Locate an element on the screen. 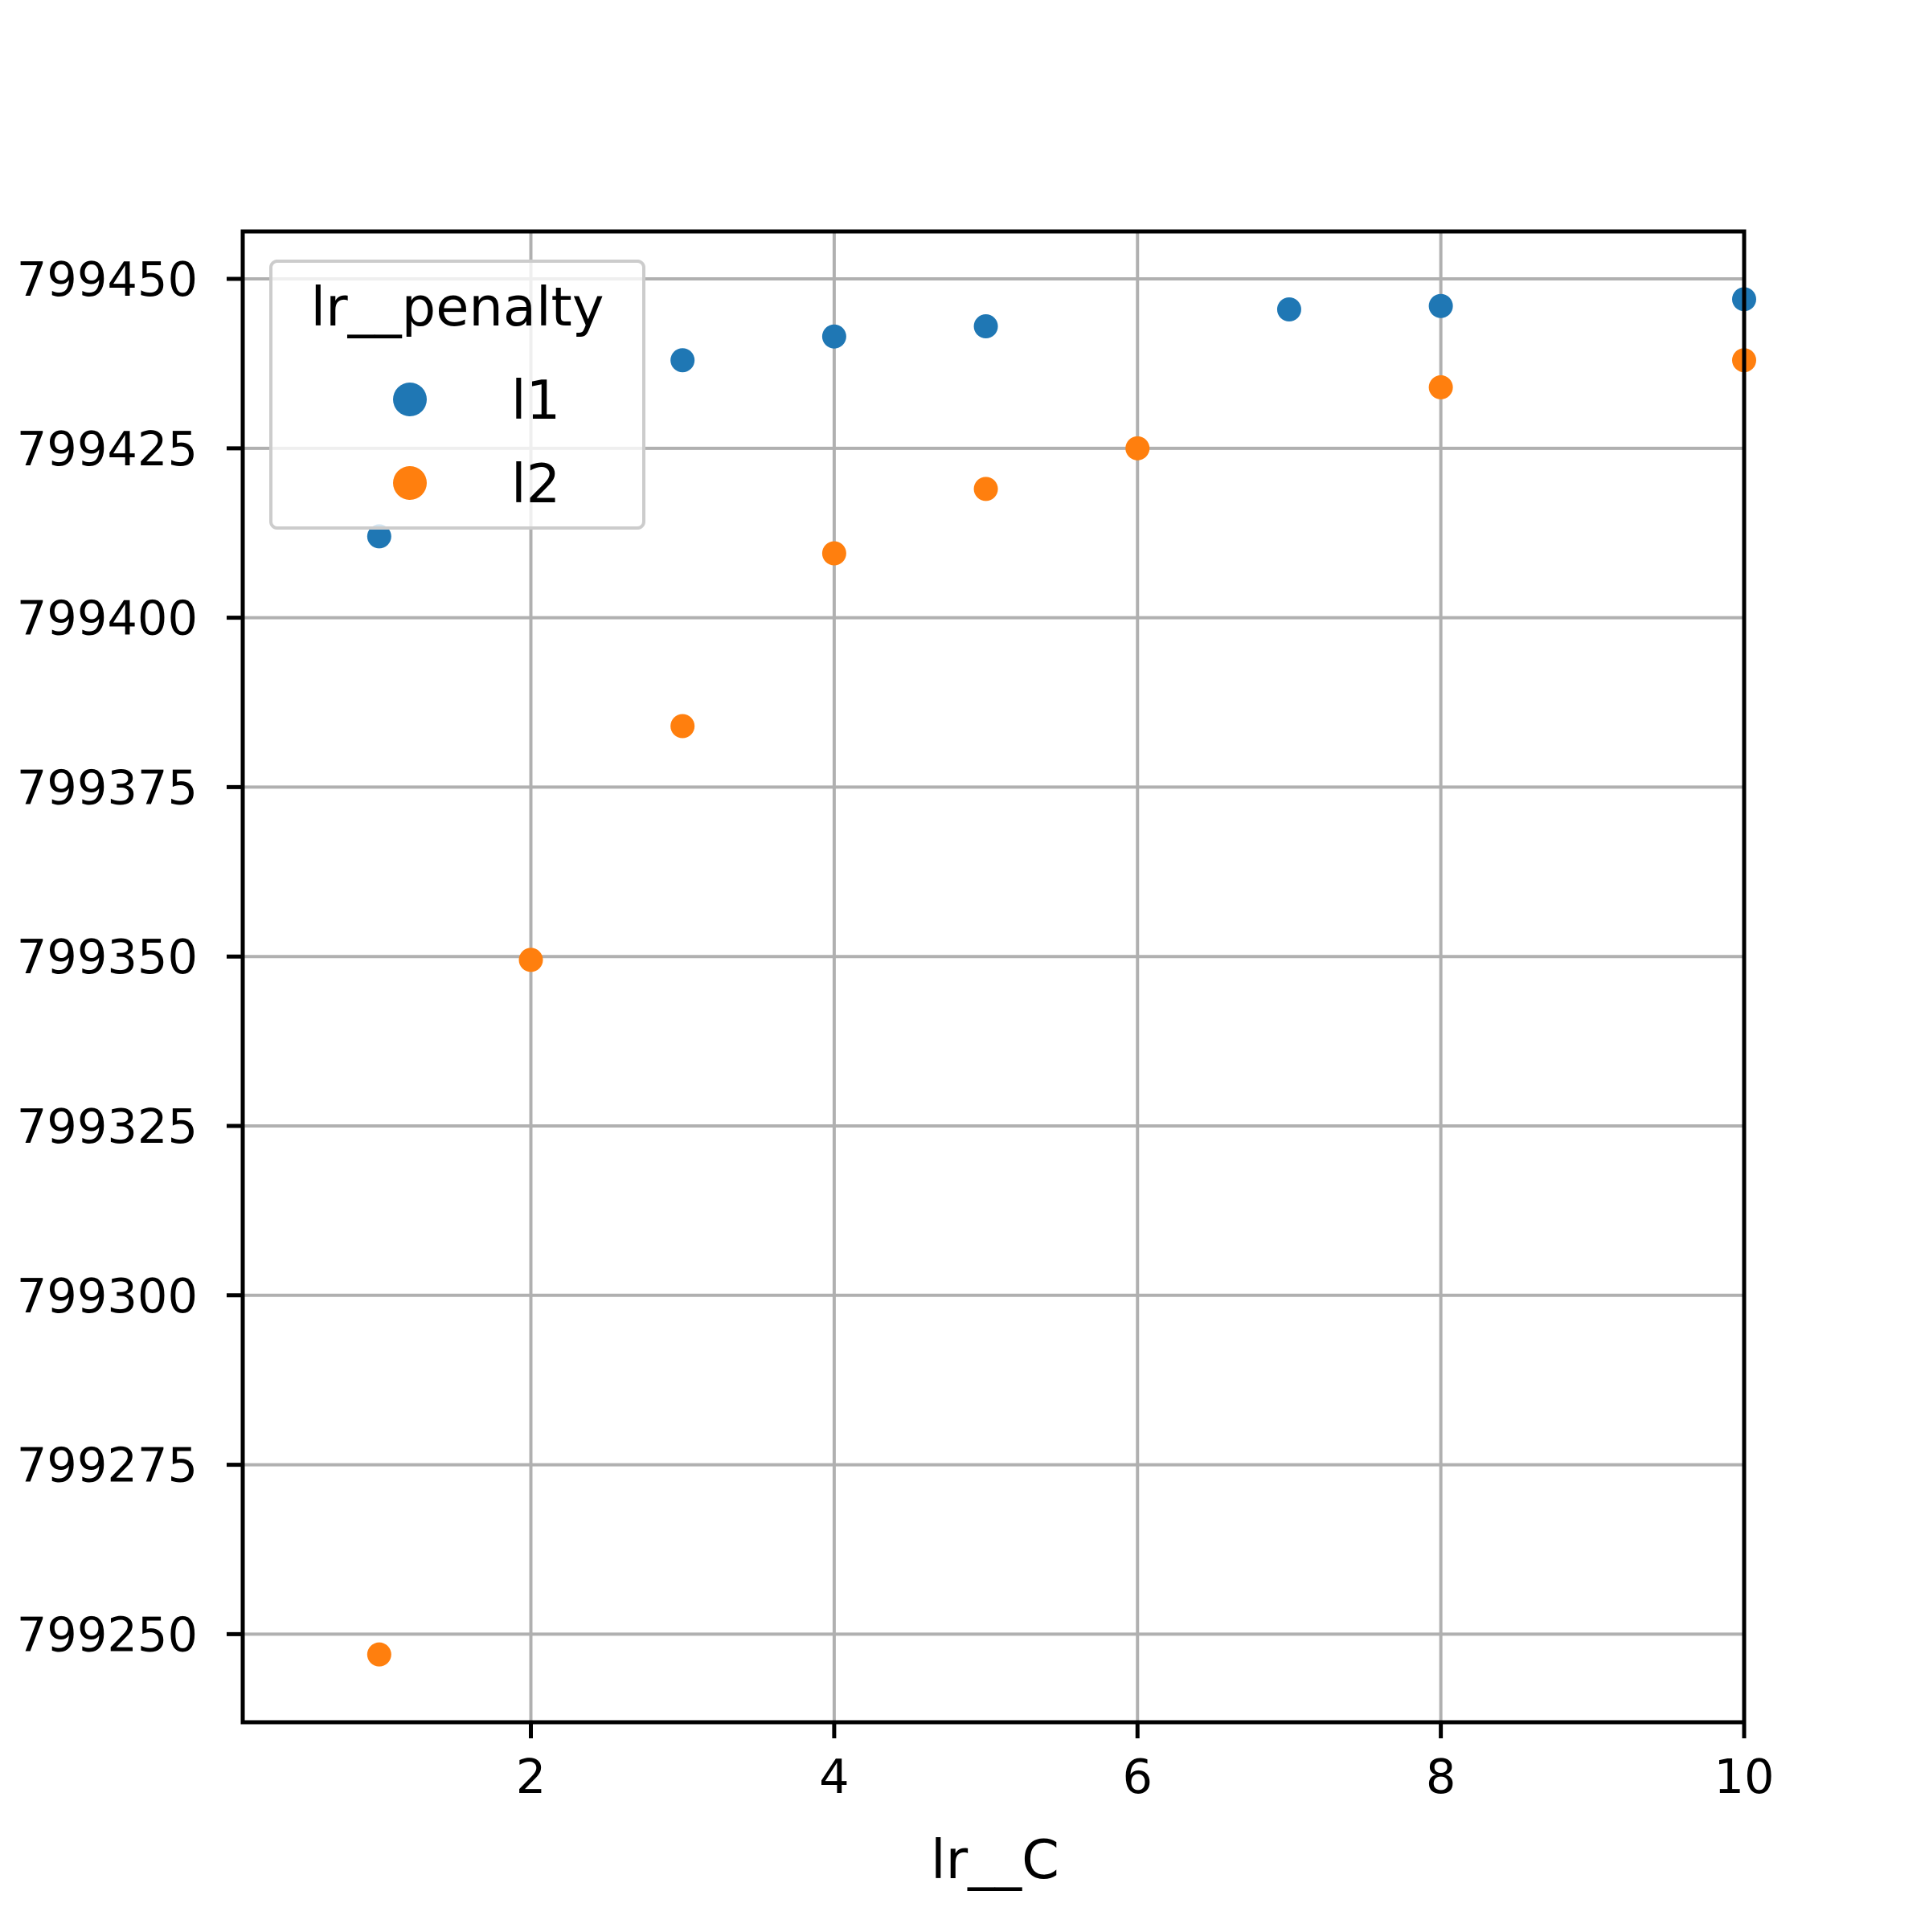 This screenshot has width=1929, height=1932. x-axis-label: lr__C is located at coordinates (995, 1859).